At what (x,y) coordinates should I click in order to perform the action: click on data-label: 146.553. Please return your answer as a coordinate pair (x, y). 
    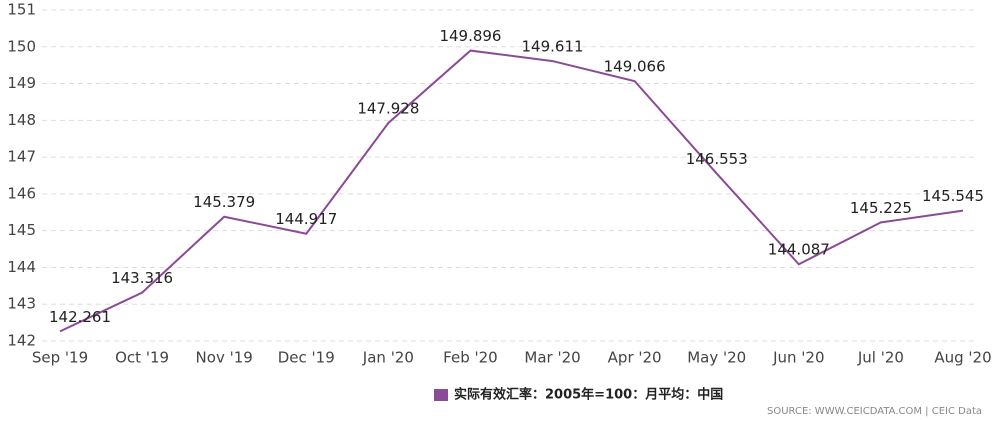
    Looking at the image, I should click on (717, 159).